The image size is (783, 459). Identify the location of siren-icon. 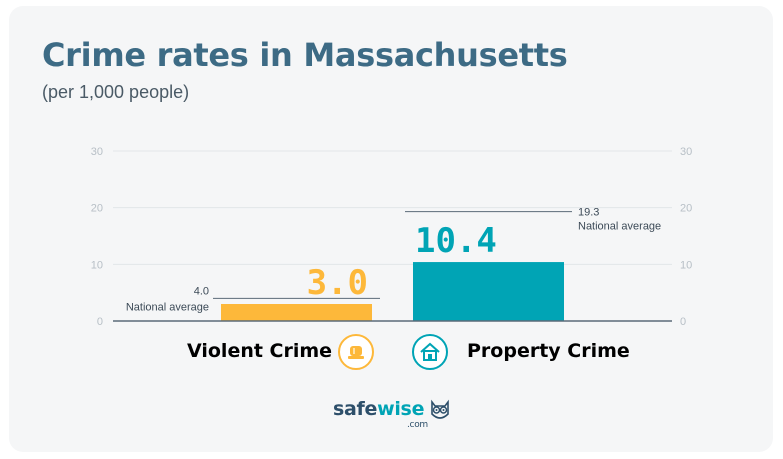
(356, 352).